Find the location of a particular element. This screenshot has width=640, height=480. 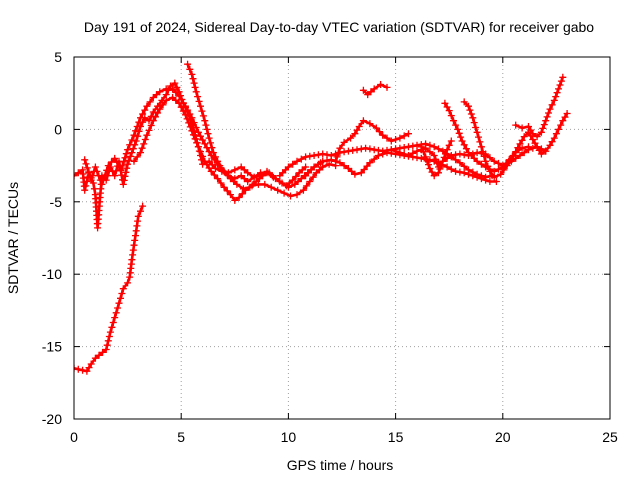

y-tick-label: -5 is located at coordinates (56, 202).